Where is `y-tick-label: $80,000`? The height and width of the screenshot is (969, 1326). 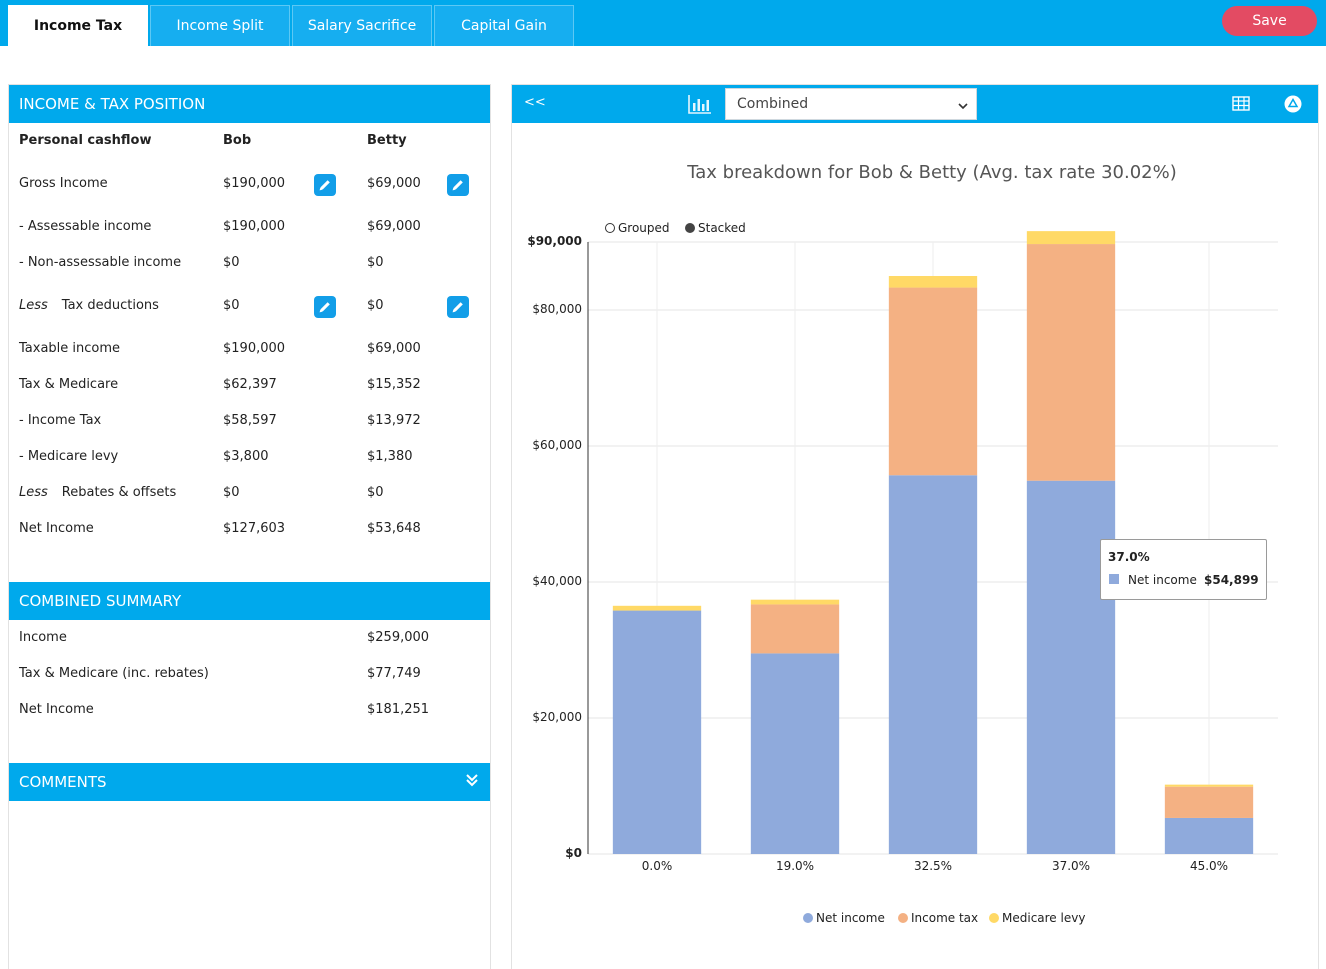
y-tick-label: $80,000 is located at coordinates (557, 309).